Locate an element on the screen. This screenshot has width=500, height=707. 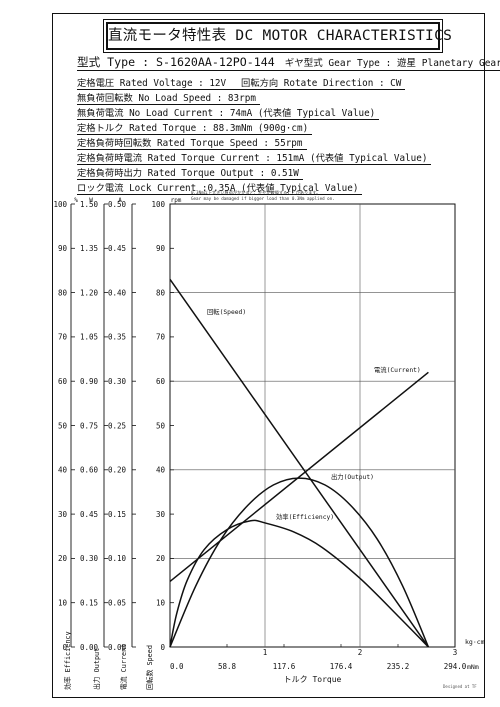
y-tick-label: 0.25 is located at coordinates (117, 425).